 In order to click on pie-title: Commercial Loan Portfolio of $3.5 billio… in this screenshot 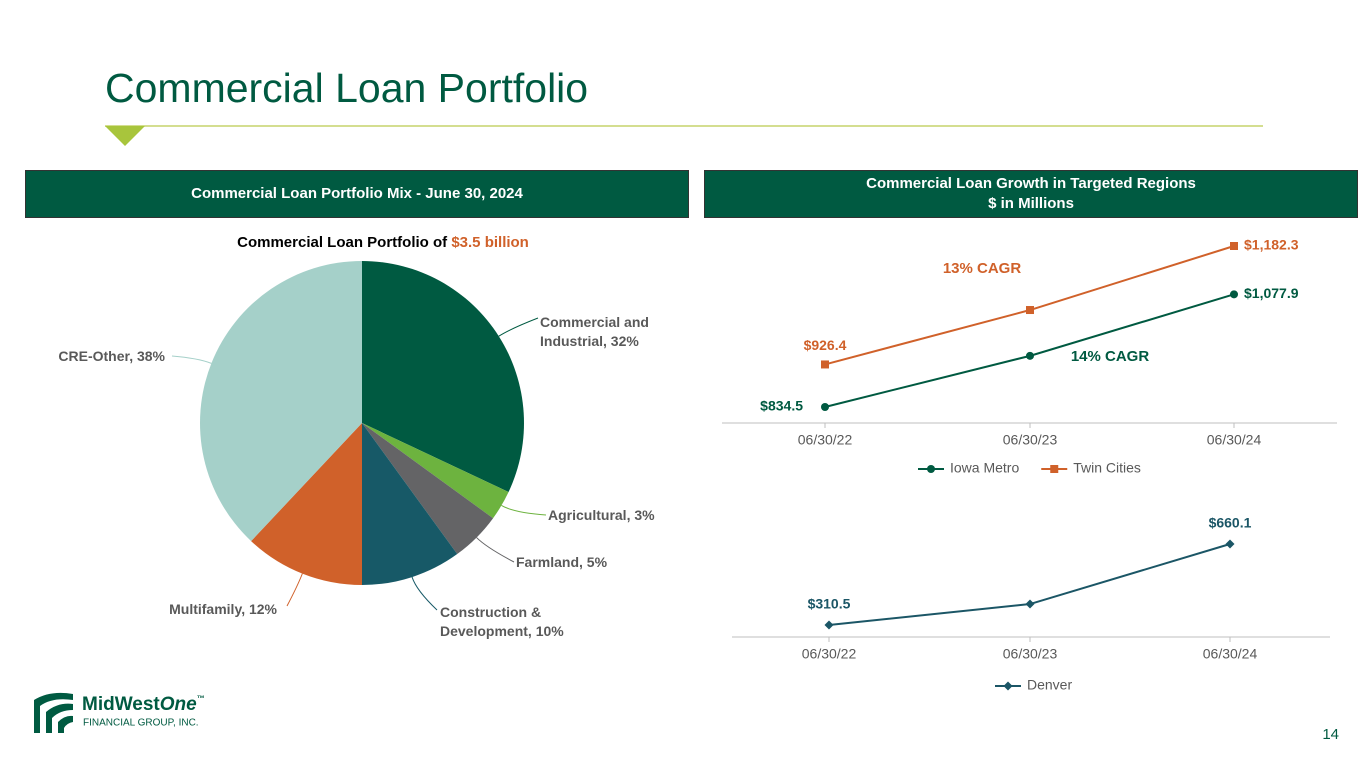, I will do `click(383, 242)`.